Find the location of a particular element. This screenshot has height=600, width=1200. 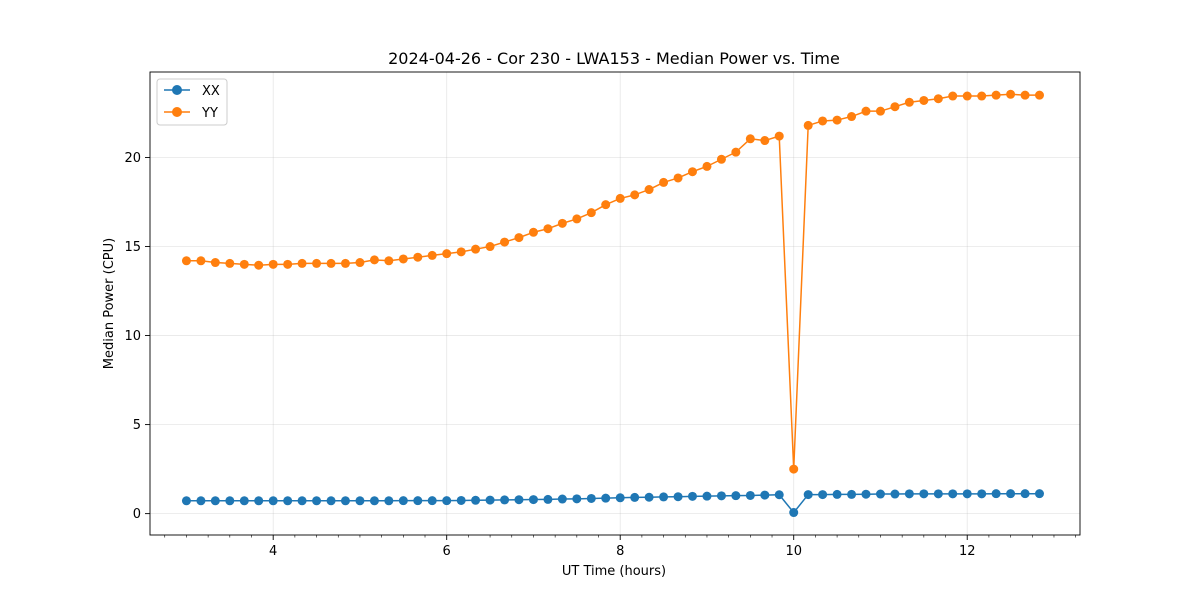

x-axis-label: UT Time (hours) is located at coordinates (614, 571).